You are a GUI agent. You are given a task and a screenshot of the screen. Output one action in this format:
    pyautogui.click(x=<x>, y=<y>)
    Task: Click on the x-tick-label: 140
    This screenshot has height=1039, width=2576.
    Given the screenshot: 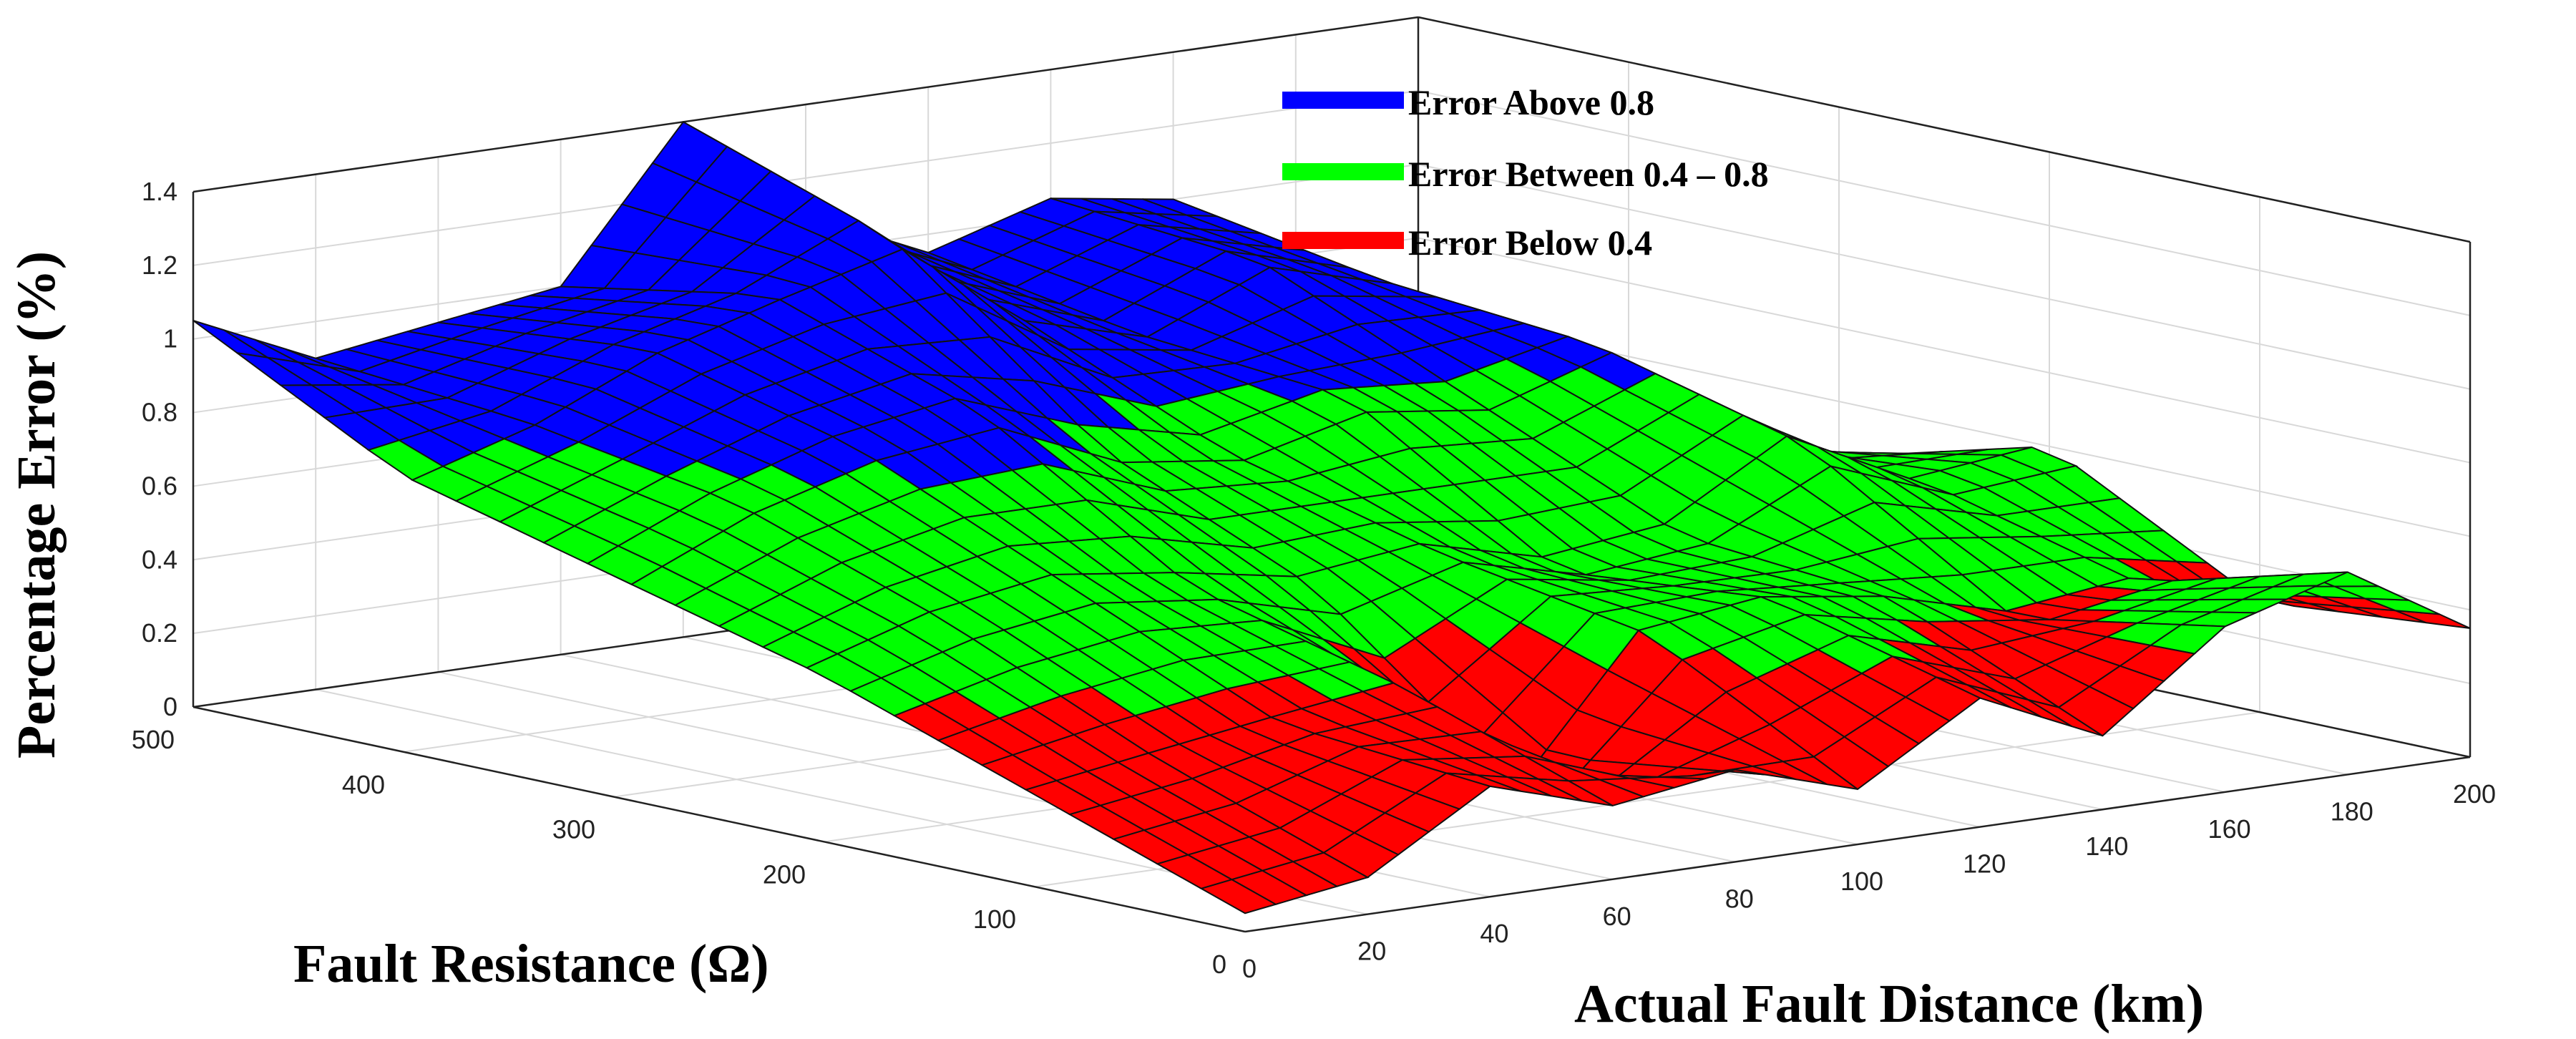 What is the action you would take?
    pyautogui.click(x=2106, y=846)
    